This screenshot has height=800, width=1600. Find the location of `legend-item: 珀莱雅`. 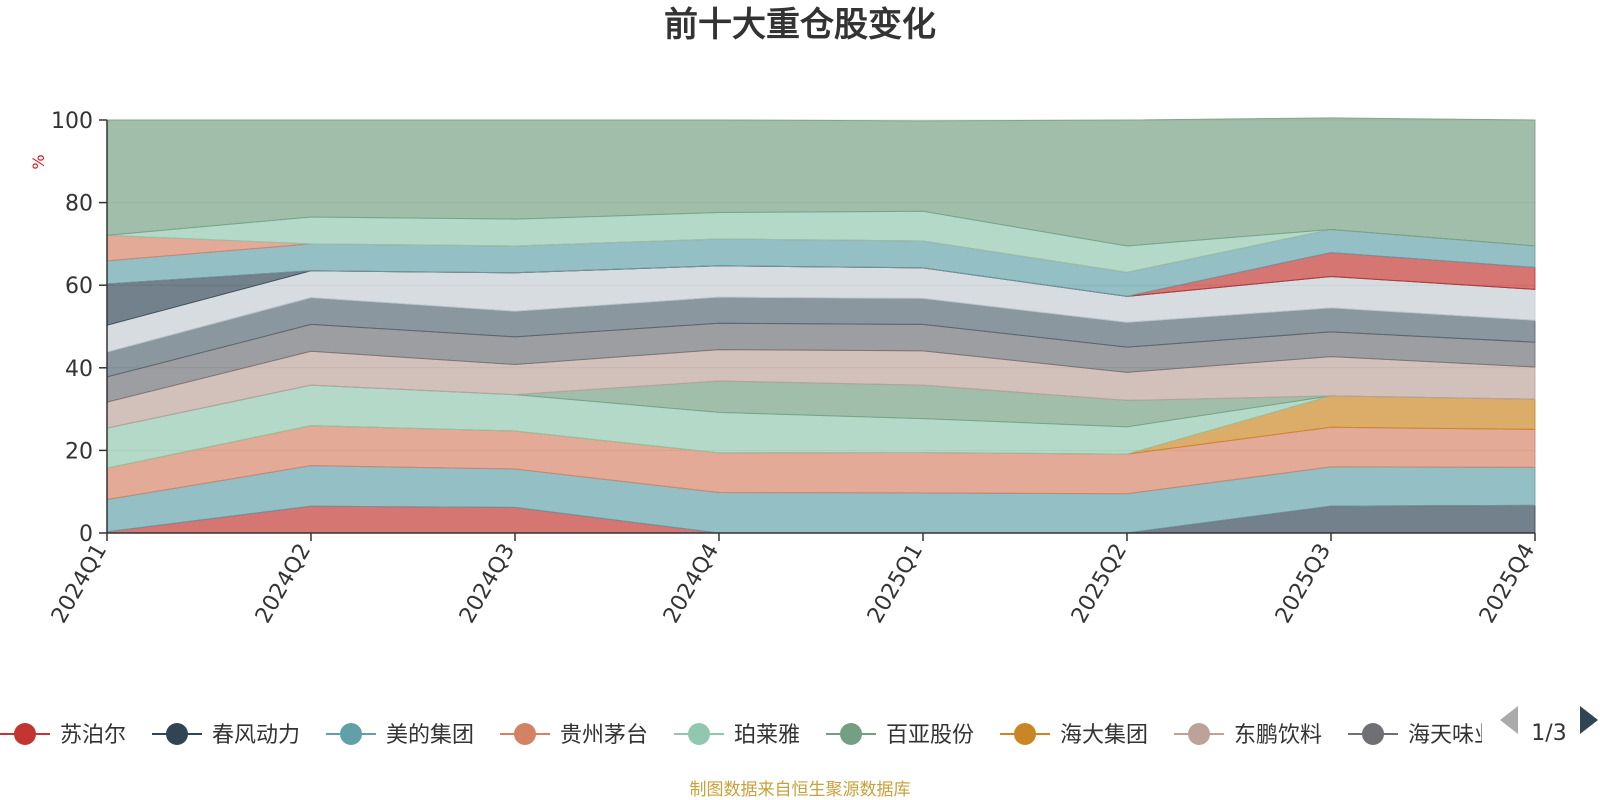

legend-item: 珀莱雅 is located at coordinates (737, 735).